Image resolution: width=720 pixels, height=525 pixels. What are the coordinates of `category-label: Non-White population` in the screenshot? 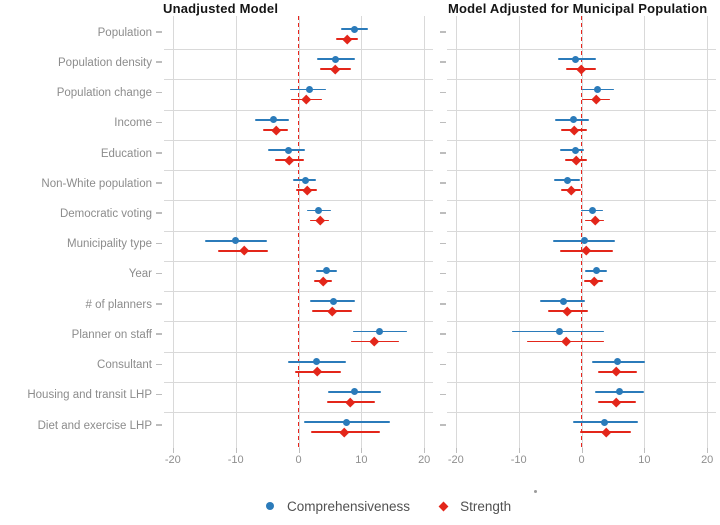 It's located at (96, 183).